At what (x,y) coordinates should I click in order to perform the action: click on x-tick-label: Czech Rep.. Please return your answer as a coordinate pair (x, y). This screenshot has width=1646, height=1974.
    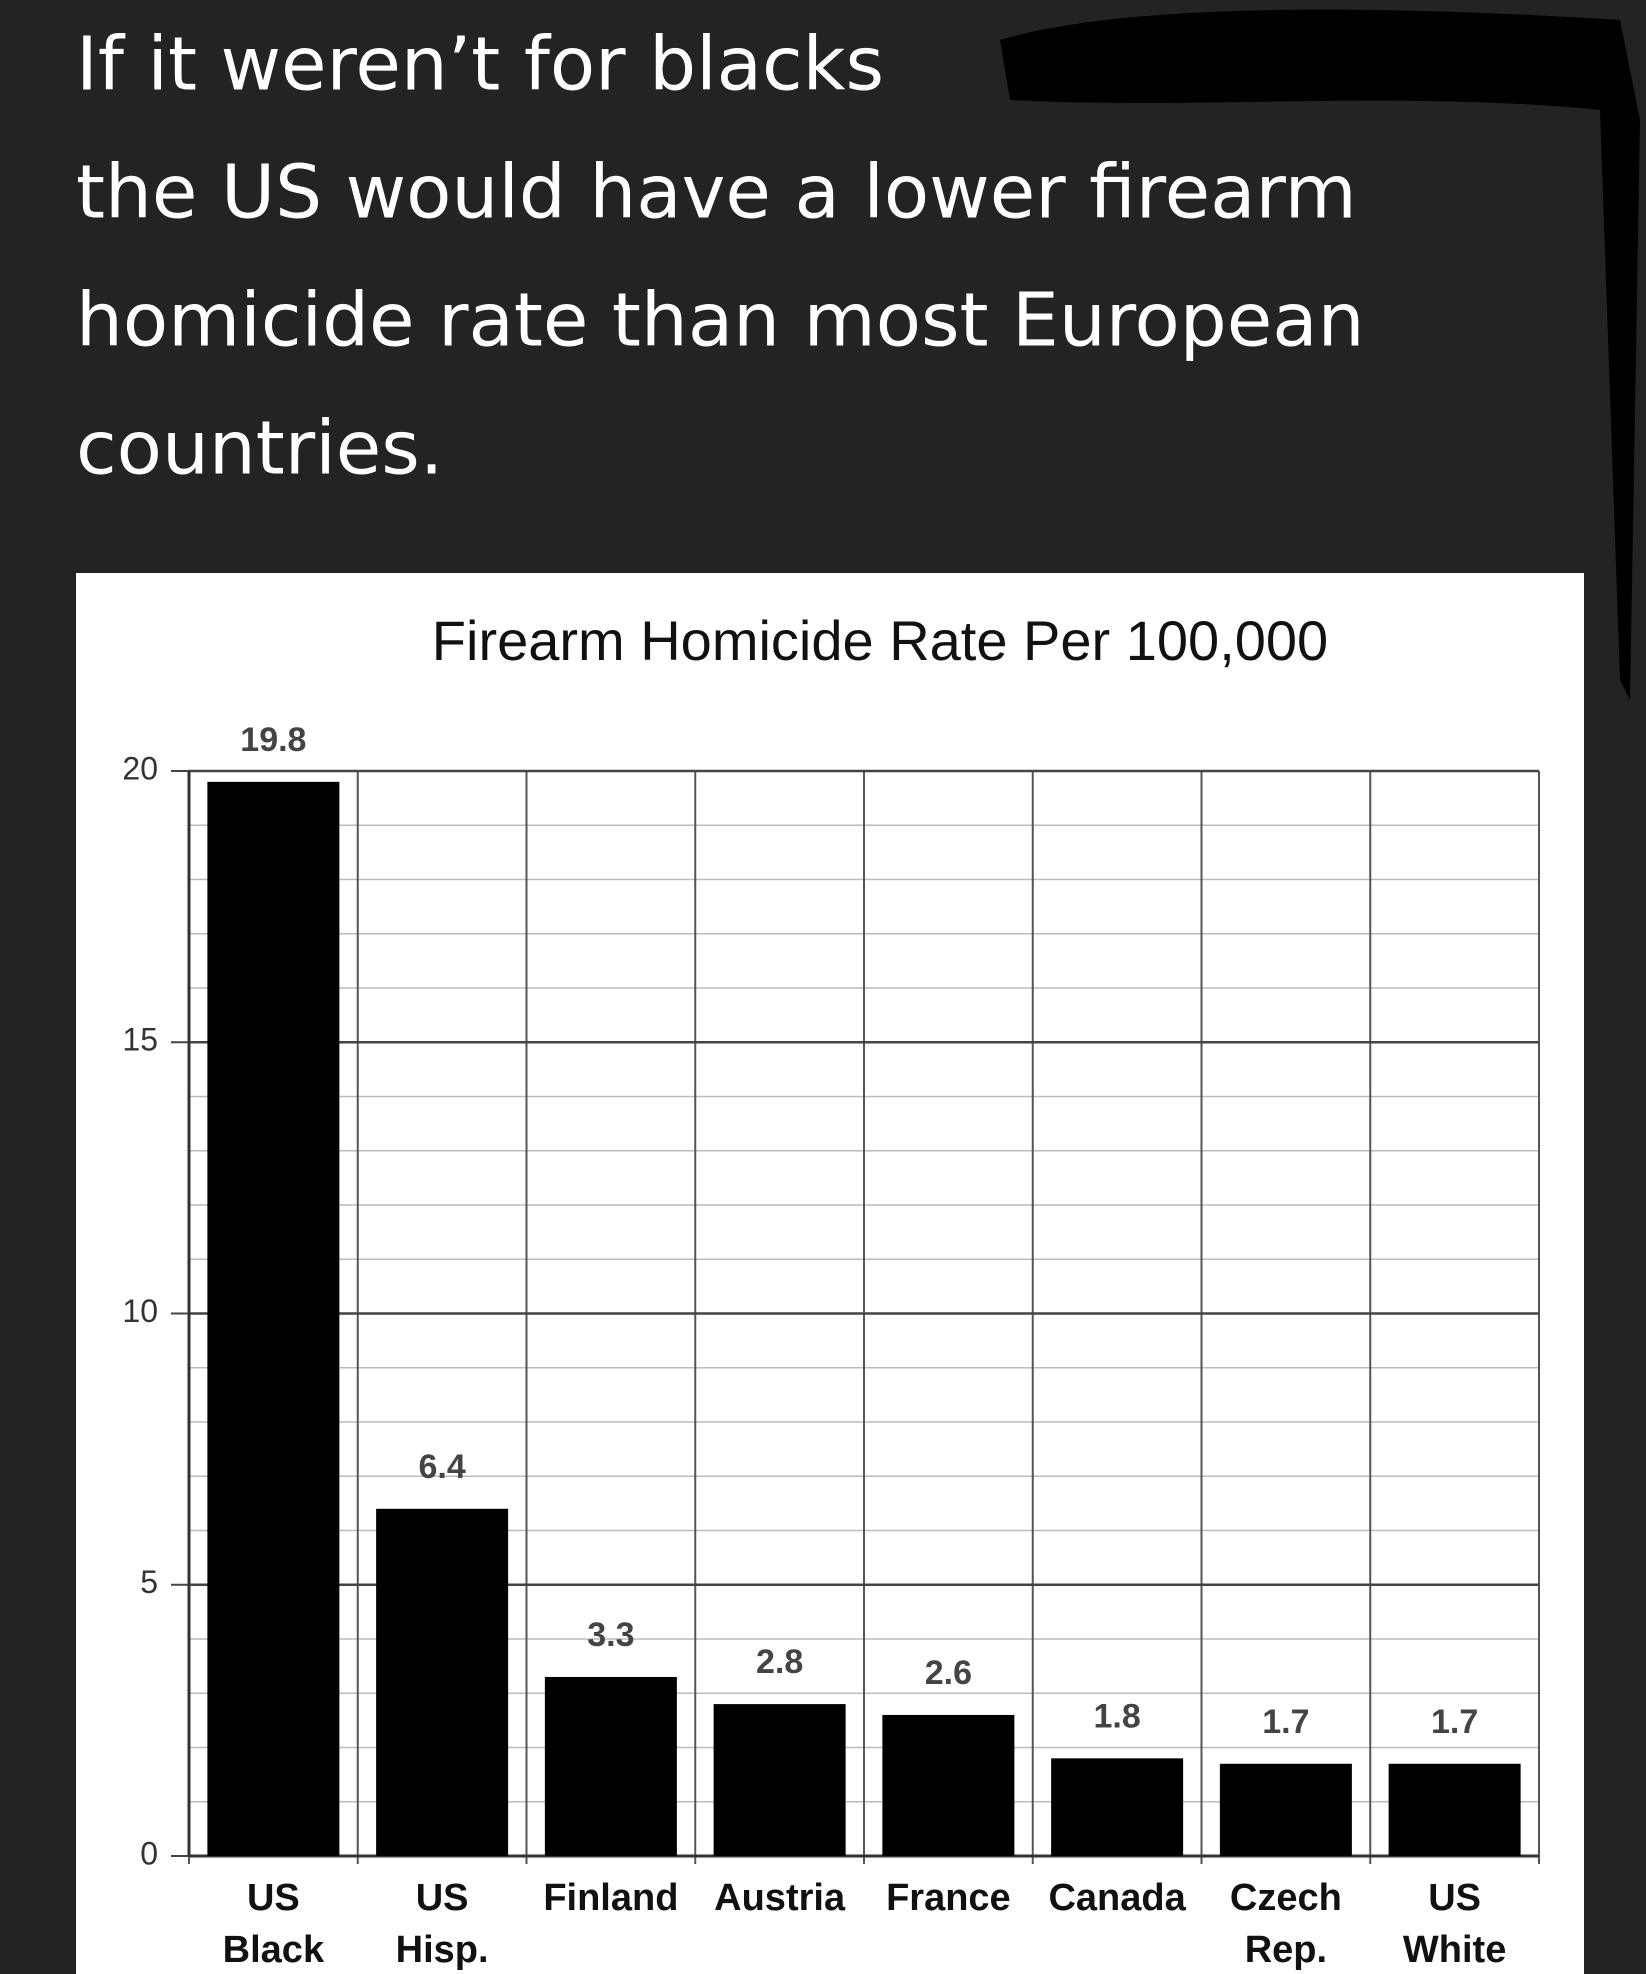
    Looking at the image, I should click on (1286, 1924).